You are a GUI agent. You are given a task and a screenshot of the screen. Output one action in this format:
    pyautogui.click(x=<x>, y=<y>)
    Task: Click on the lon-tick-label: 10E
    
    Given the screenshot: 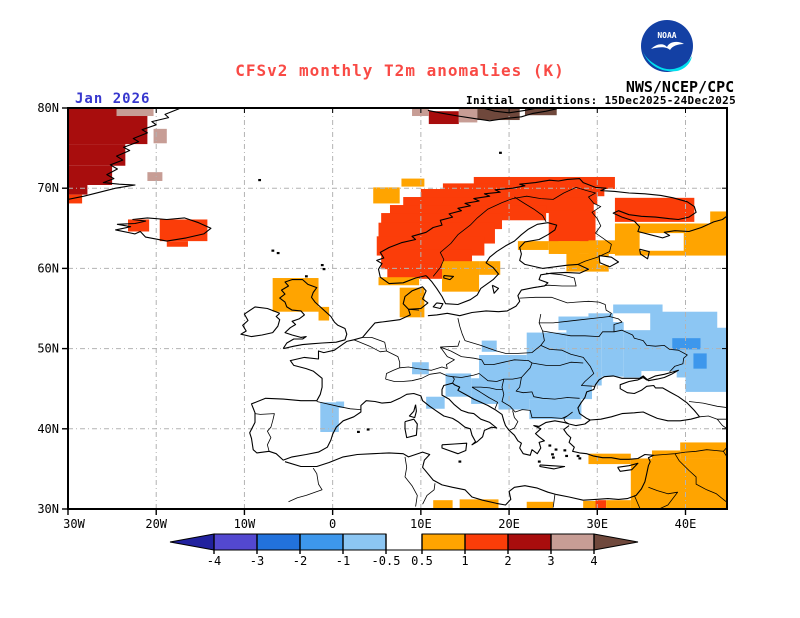 What is the action you would take?
    pyautogui.click(x=421, y=524)
    